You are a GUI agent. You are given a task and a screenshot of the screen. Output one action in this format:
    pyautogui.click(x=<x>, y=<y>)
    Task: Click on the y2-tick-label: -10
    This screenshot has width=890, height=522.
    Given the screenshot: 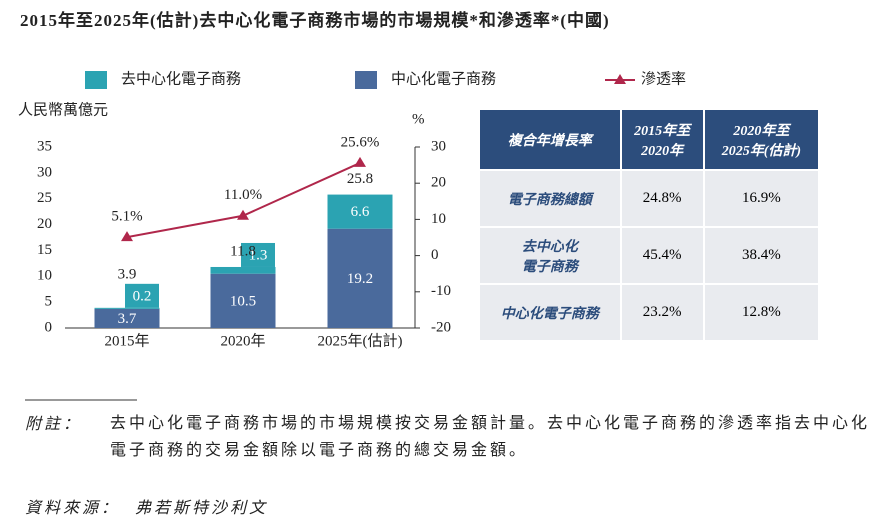 What is the action you would take?
    pyautogui.click(x=441, y=291)
    